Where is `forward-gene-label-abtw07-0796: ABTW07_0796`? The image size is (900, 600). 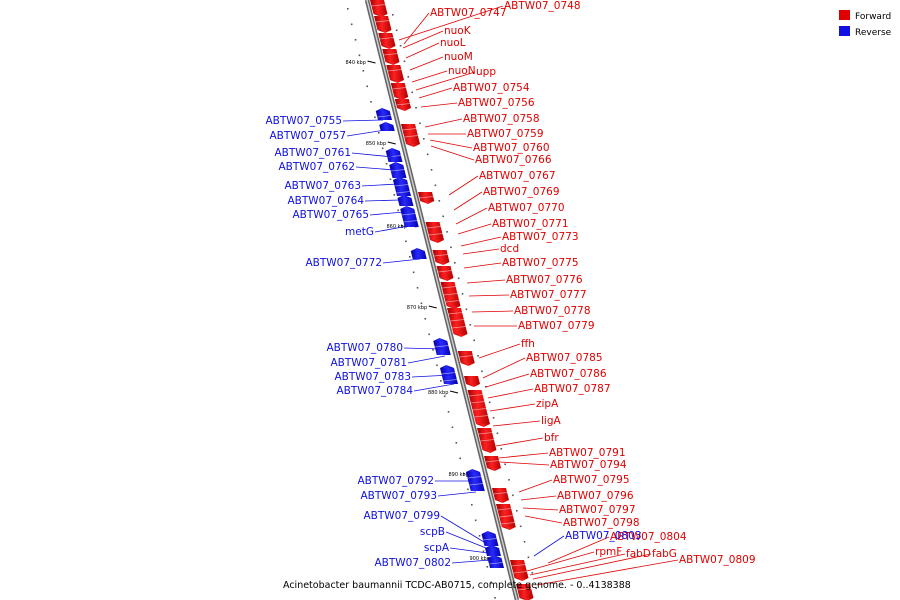 forward-gene-label-abtw07-0796: ABTW07_0796 is located at coordinates (595, 496).